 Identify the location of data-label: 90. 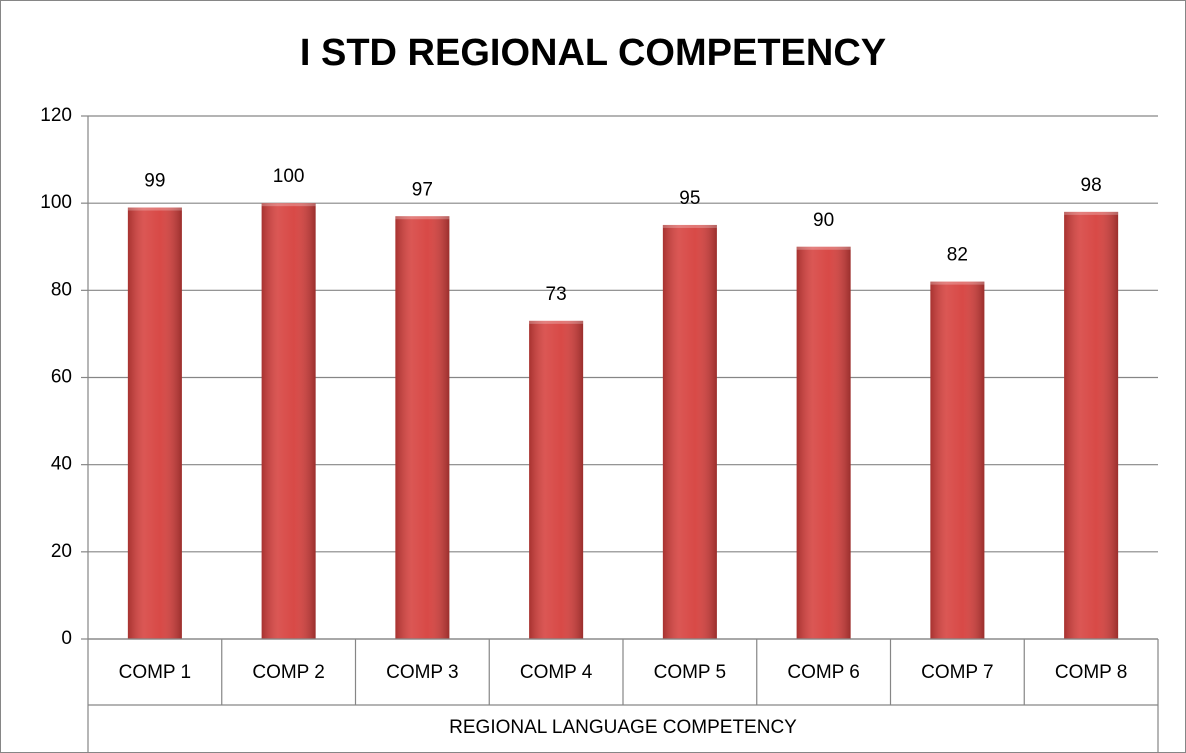
(823, 220).